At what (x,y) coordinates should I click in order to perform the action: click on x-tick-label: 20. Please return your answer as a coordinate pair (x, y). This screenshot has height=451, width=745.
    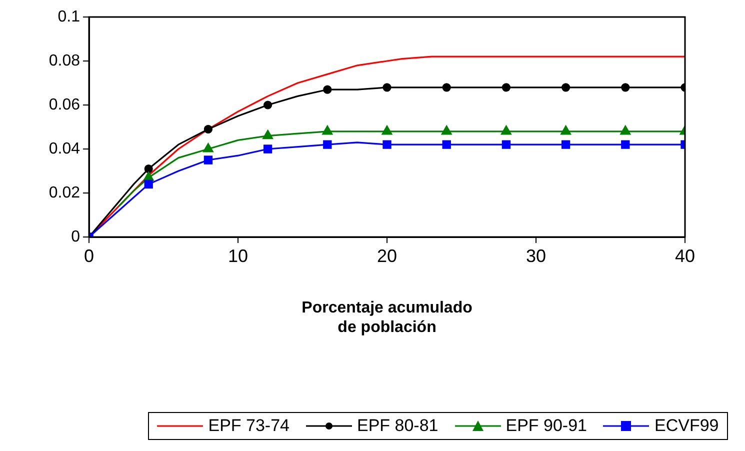
    Looking at the image, I should click on (387, 256).